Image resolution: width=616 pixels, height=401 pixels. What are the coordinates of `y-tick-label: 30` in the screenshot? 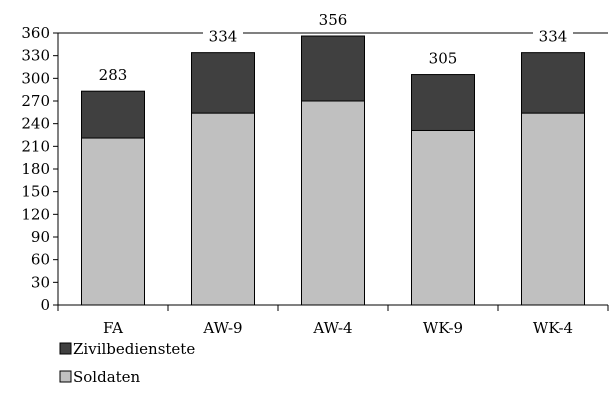 It's located at (40, 282).